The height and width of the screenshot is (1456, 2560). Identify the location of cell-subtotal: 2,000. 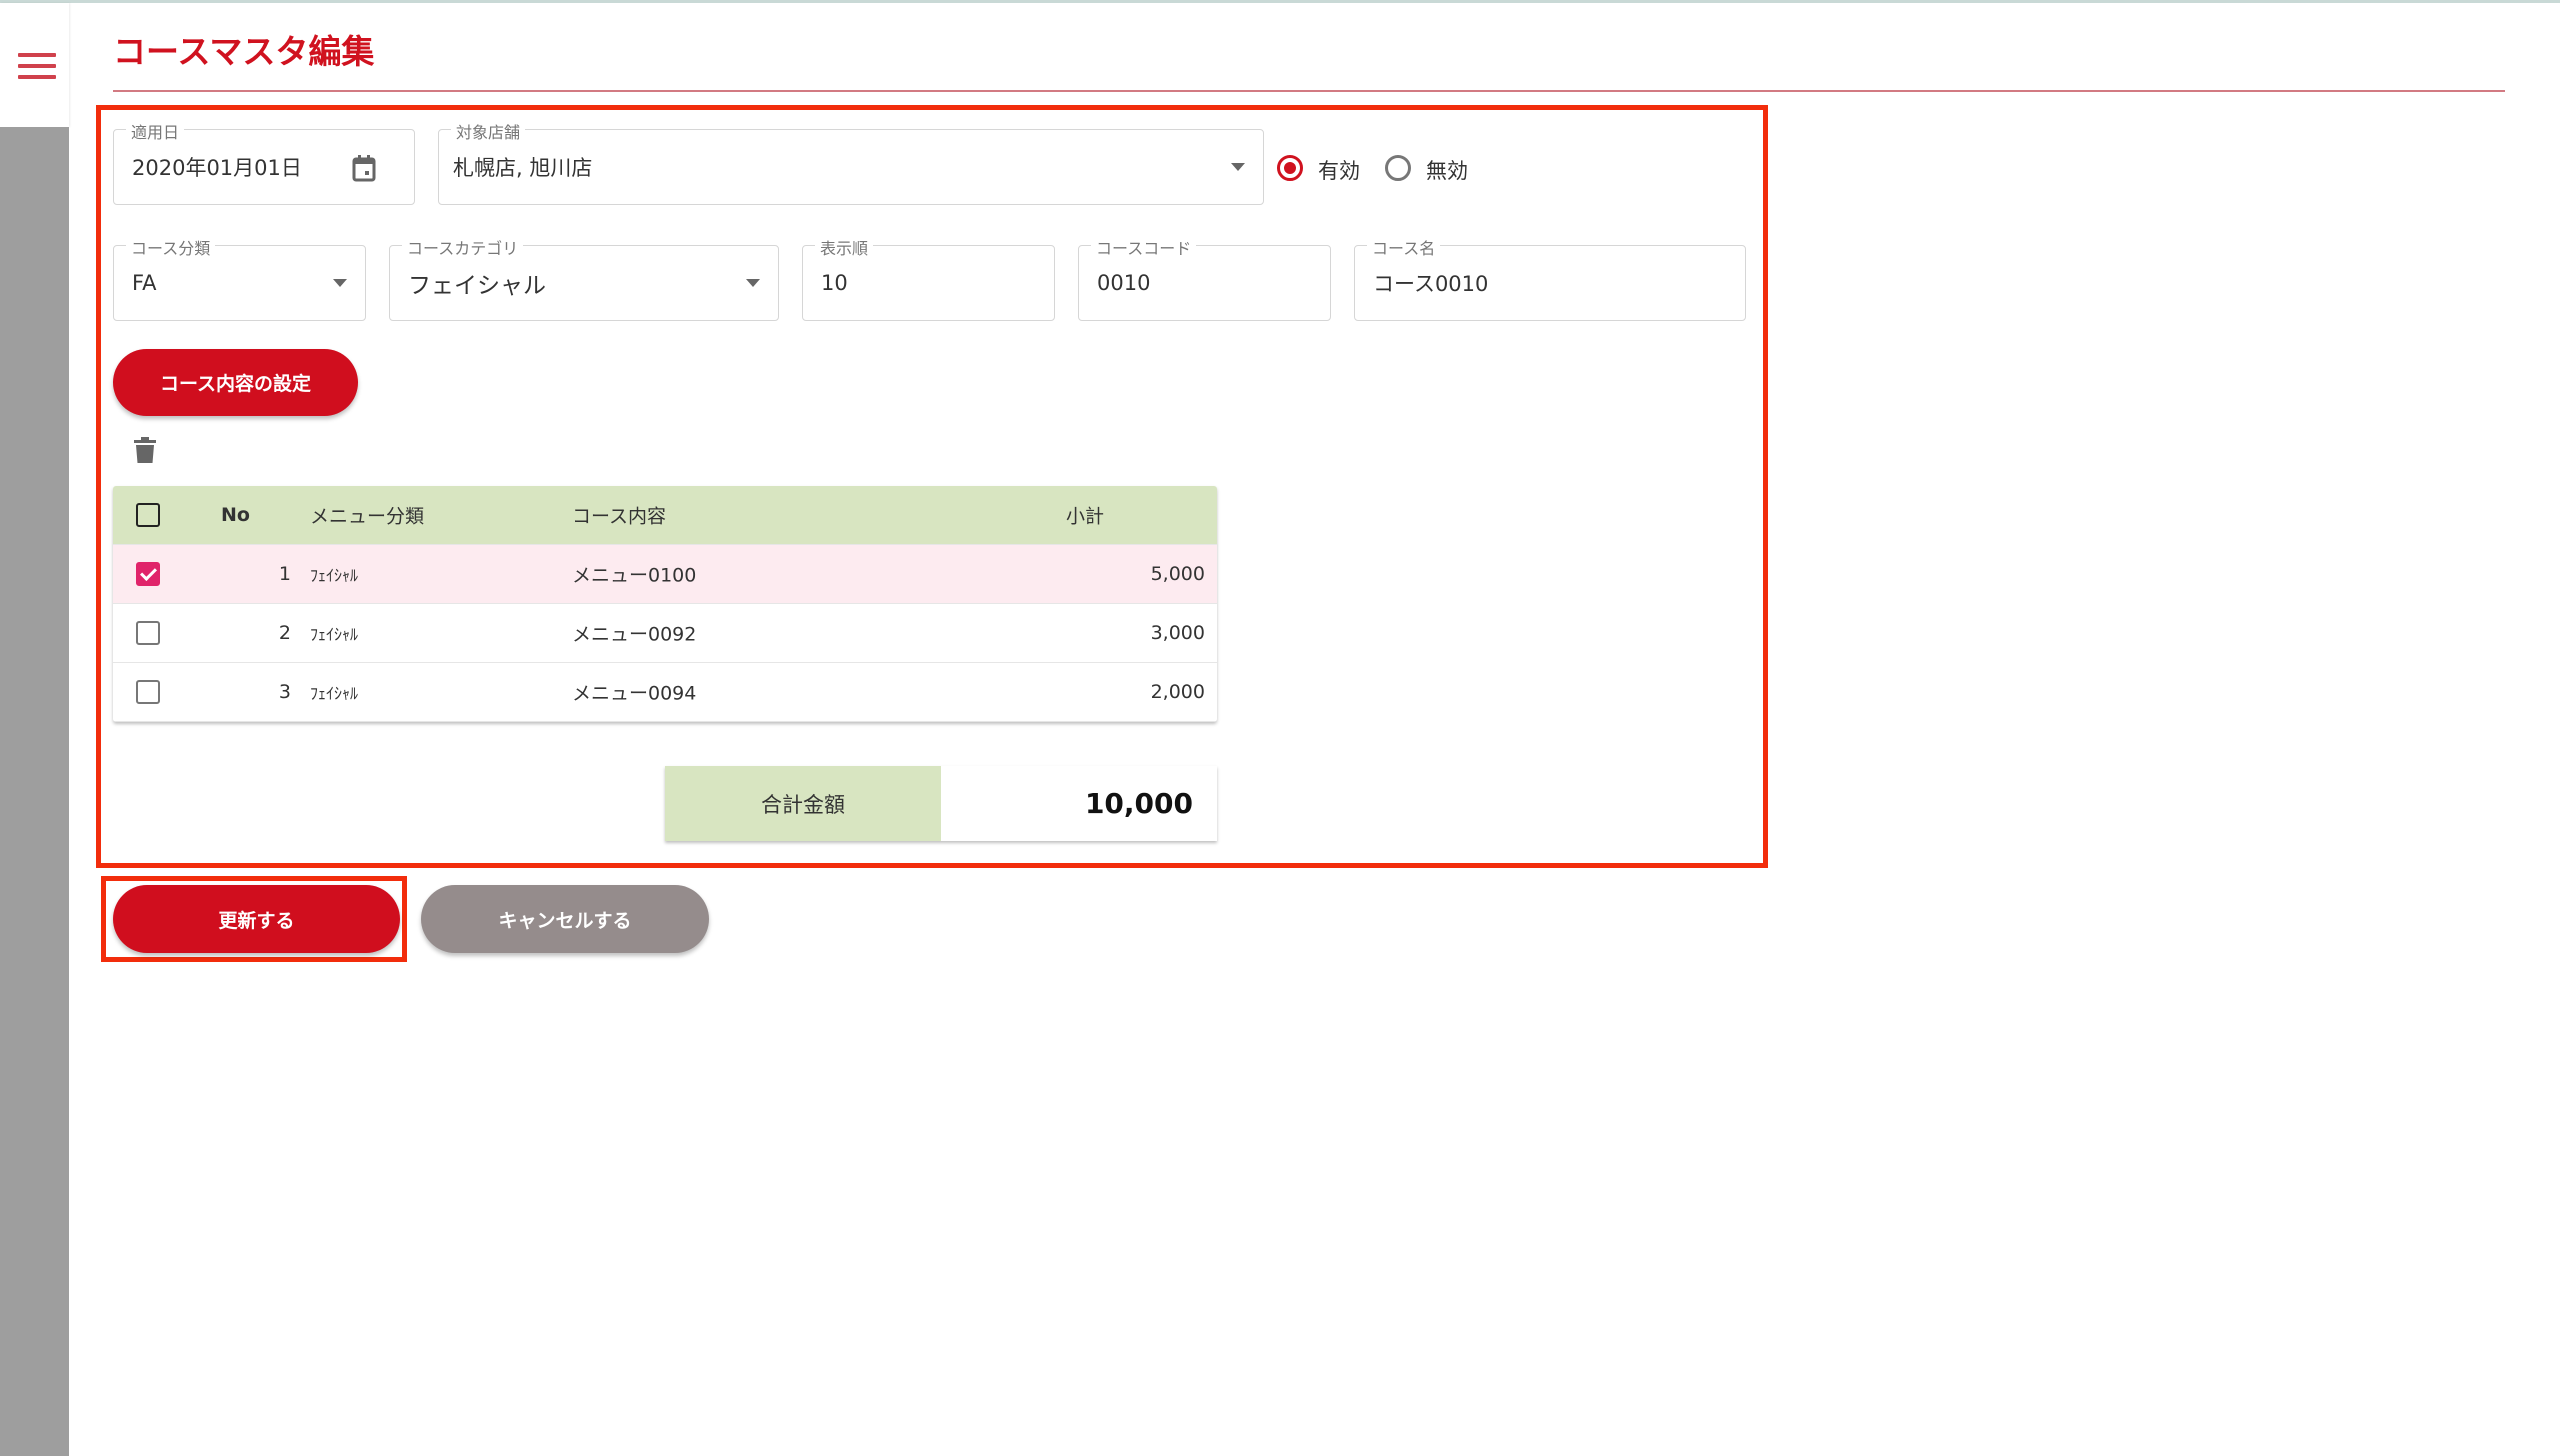
(1177, 692).